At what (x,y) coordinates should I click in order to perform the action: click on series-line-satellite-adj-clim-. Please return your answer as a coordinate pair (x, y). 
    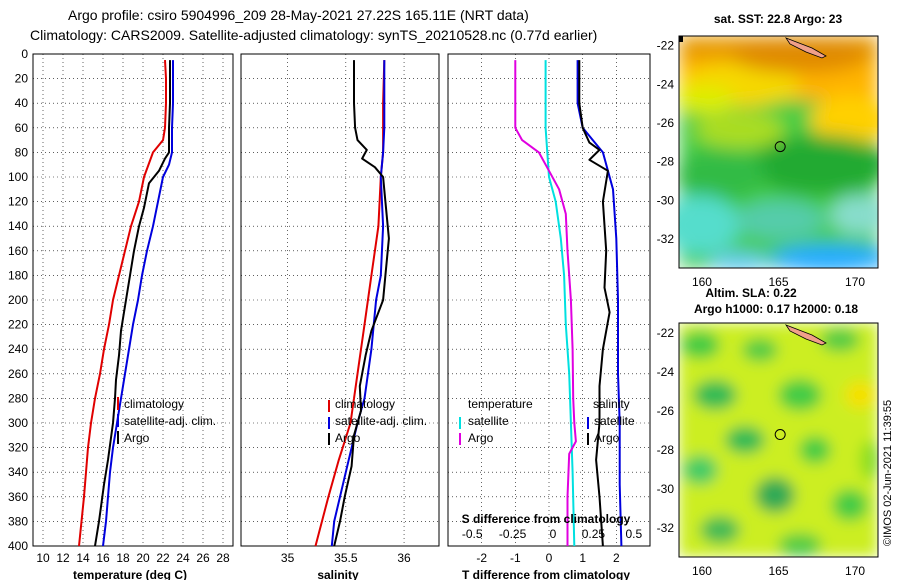
    Looking at the image, I should click on (138, 303).